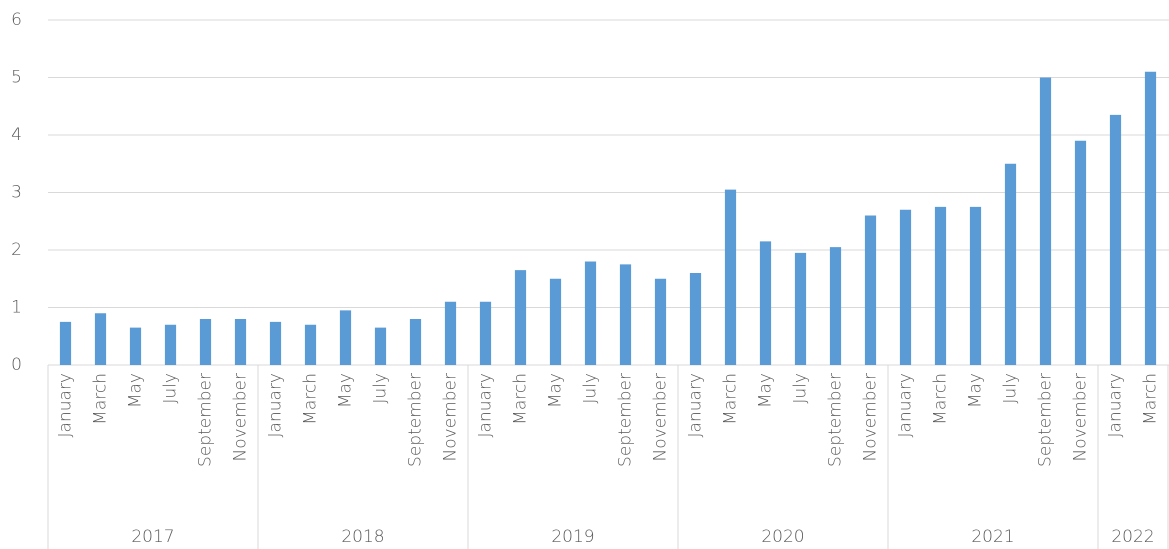  Describe the element at coordinates (16, 20) in the screenshot. I see `y-tick-label: 6` at that location.